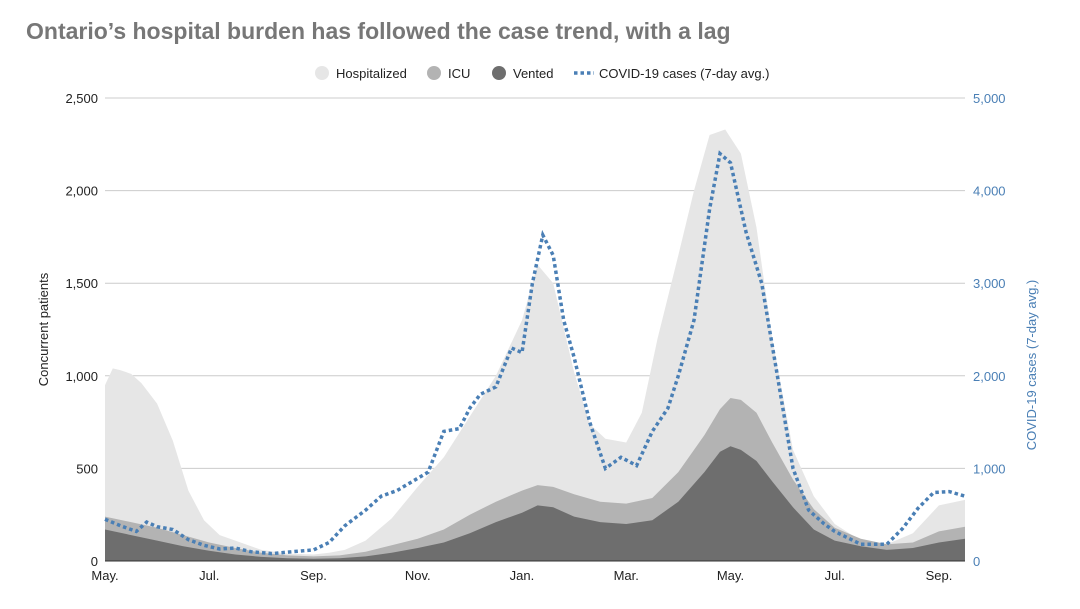 The height and width of the screenshot is (609, 1080). I want to click on legend-vented-swatch, so click(499, 73).